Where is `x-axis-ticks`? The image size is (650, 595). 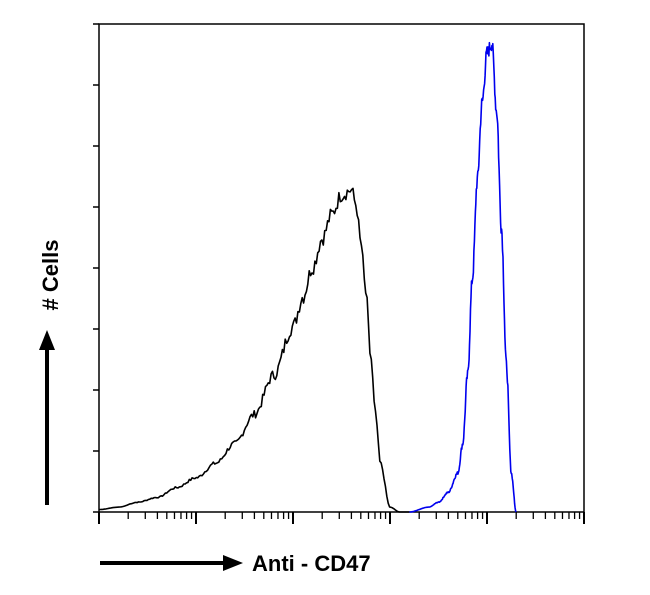 x-axis-ticks is located at coordinates (341, 518).